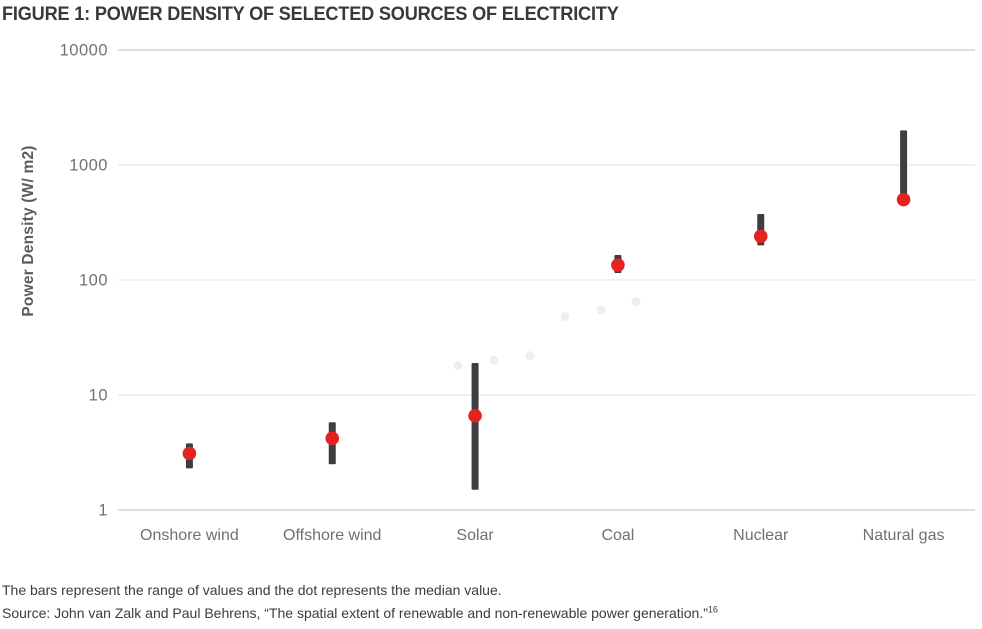  Describe the element at coordinates (189, 535) in the screenshot. I see `x-category-label-onshore-wind: Onshore wind` at that location.